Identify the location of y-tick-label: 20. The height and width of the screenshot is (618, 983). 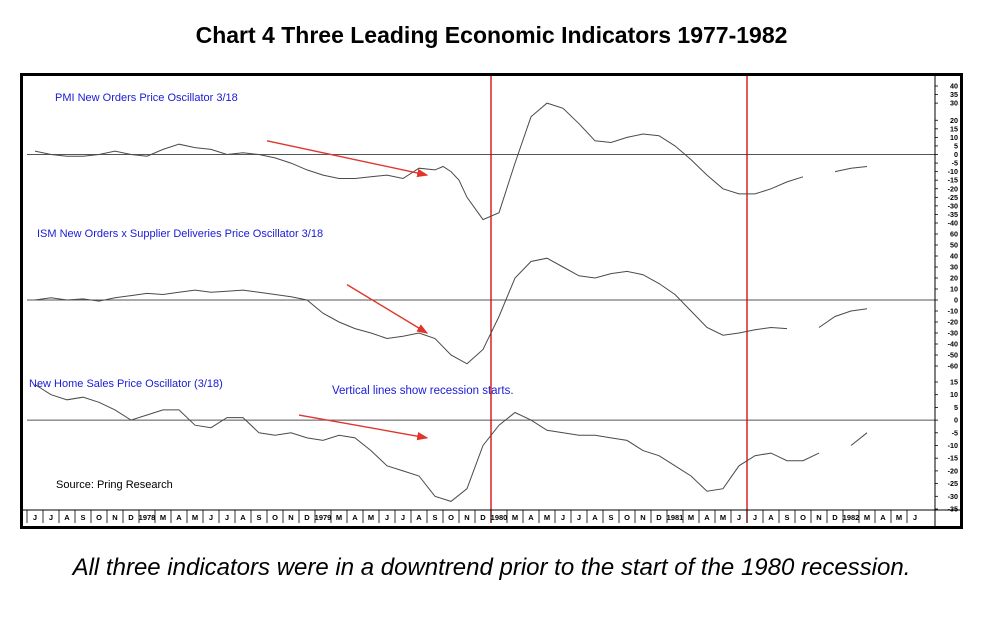
(954, 120).